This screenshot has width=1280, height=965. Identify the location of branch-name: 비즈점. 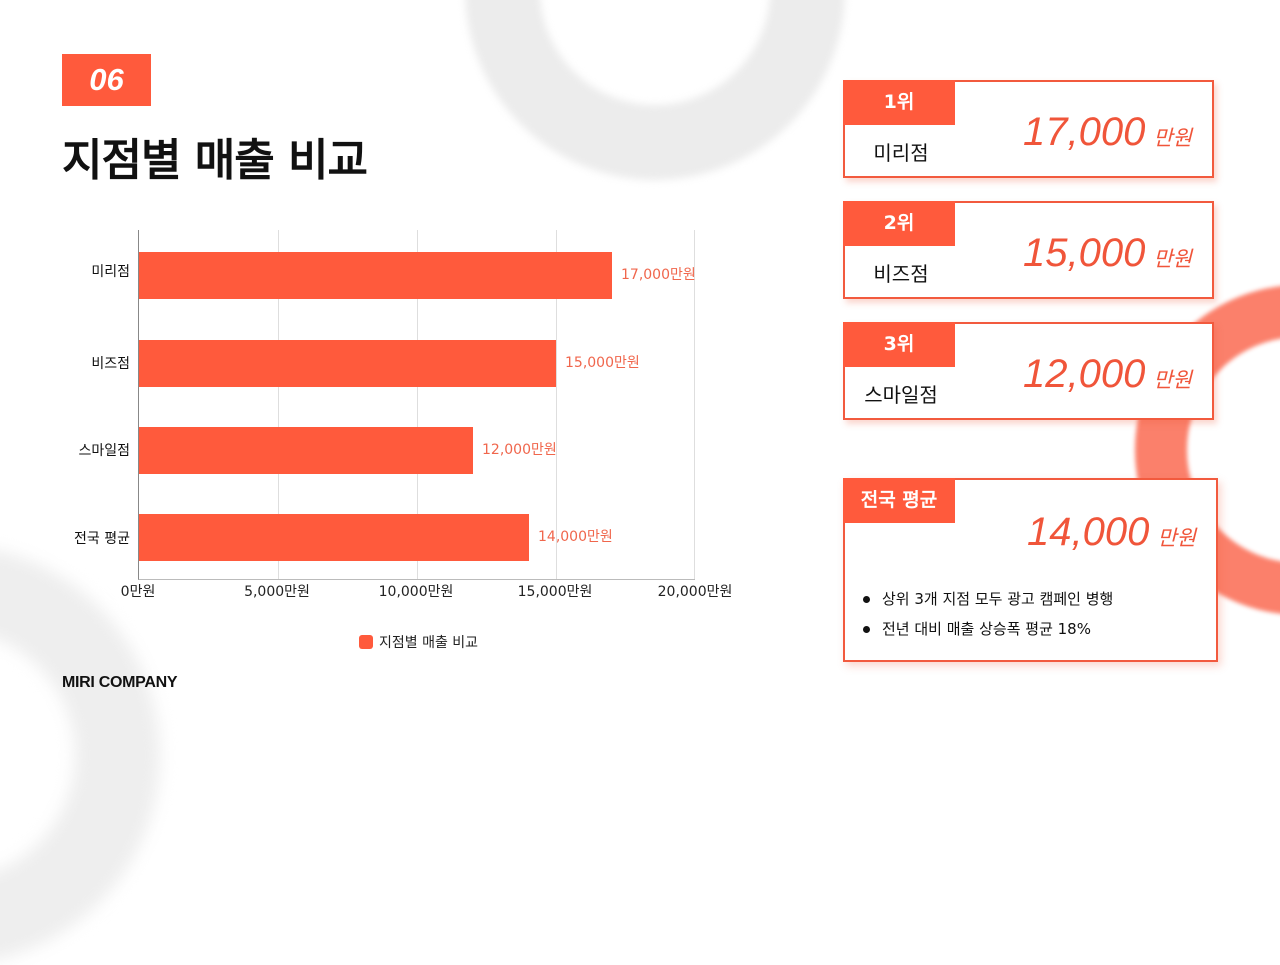
(901, 274).